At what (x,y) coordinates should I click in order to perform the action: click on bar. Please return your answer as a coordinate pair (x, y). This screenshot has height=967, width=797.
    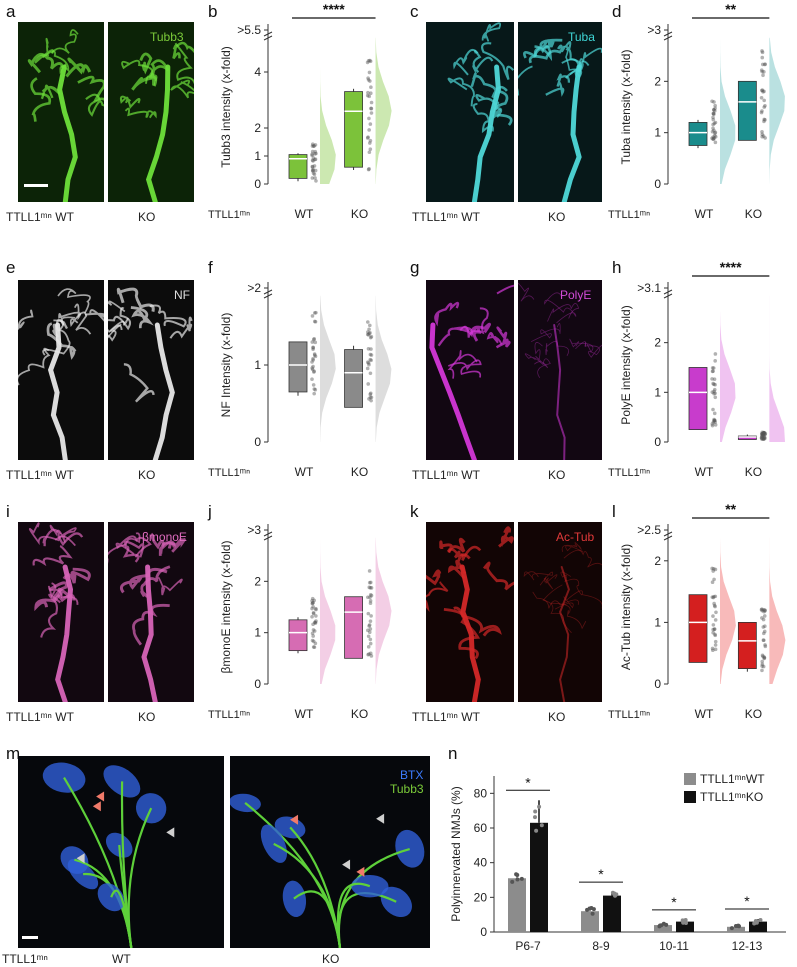
    Looking at the image, I should click on (736, 929).